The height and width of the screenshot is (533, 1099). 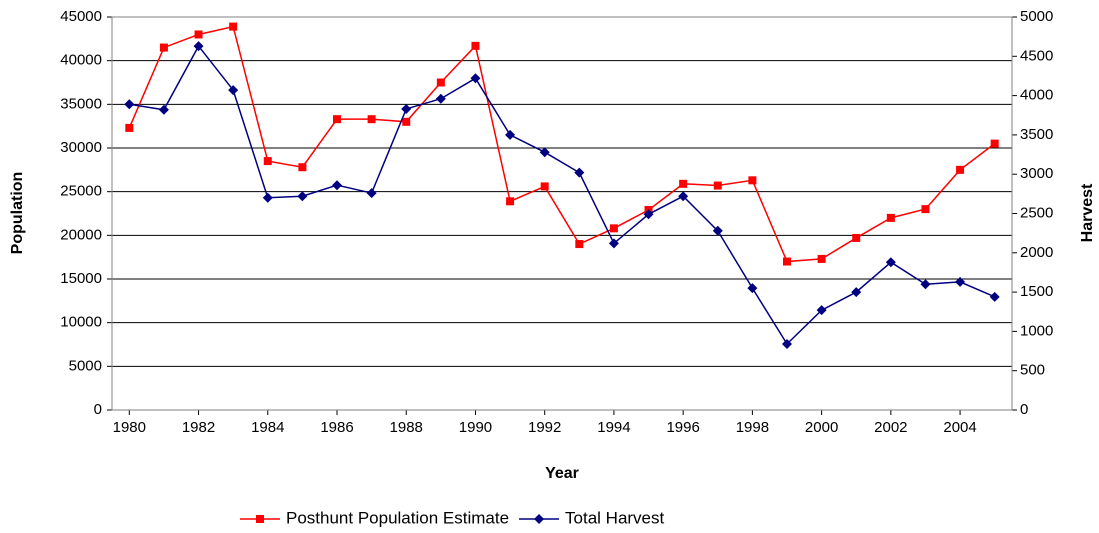 I want to click on y-tick-label: 10000, so click(x=81, y=322).